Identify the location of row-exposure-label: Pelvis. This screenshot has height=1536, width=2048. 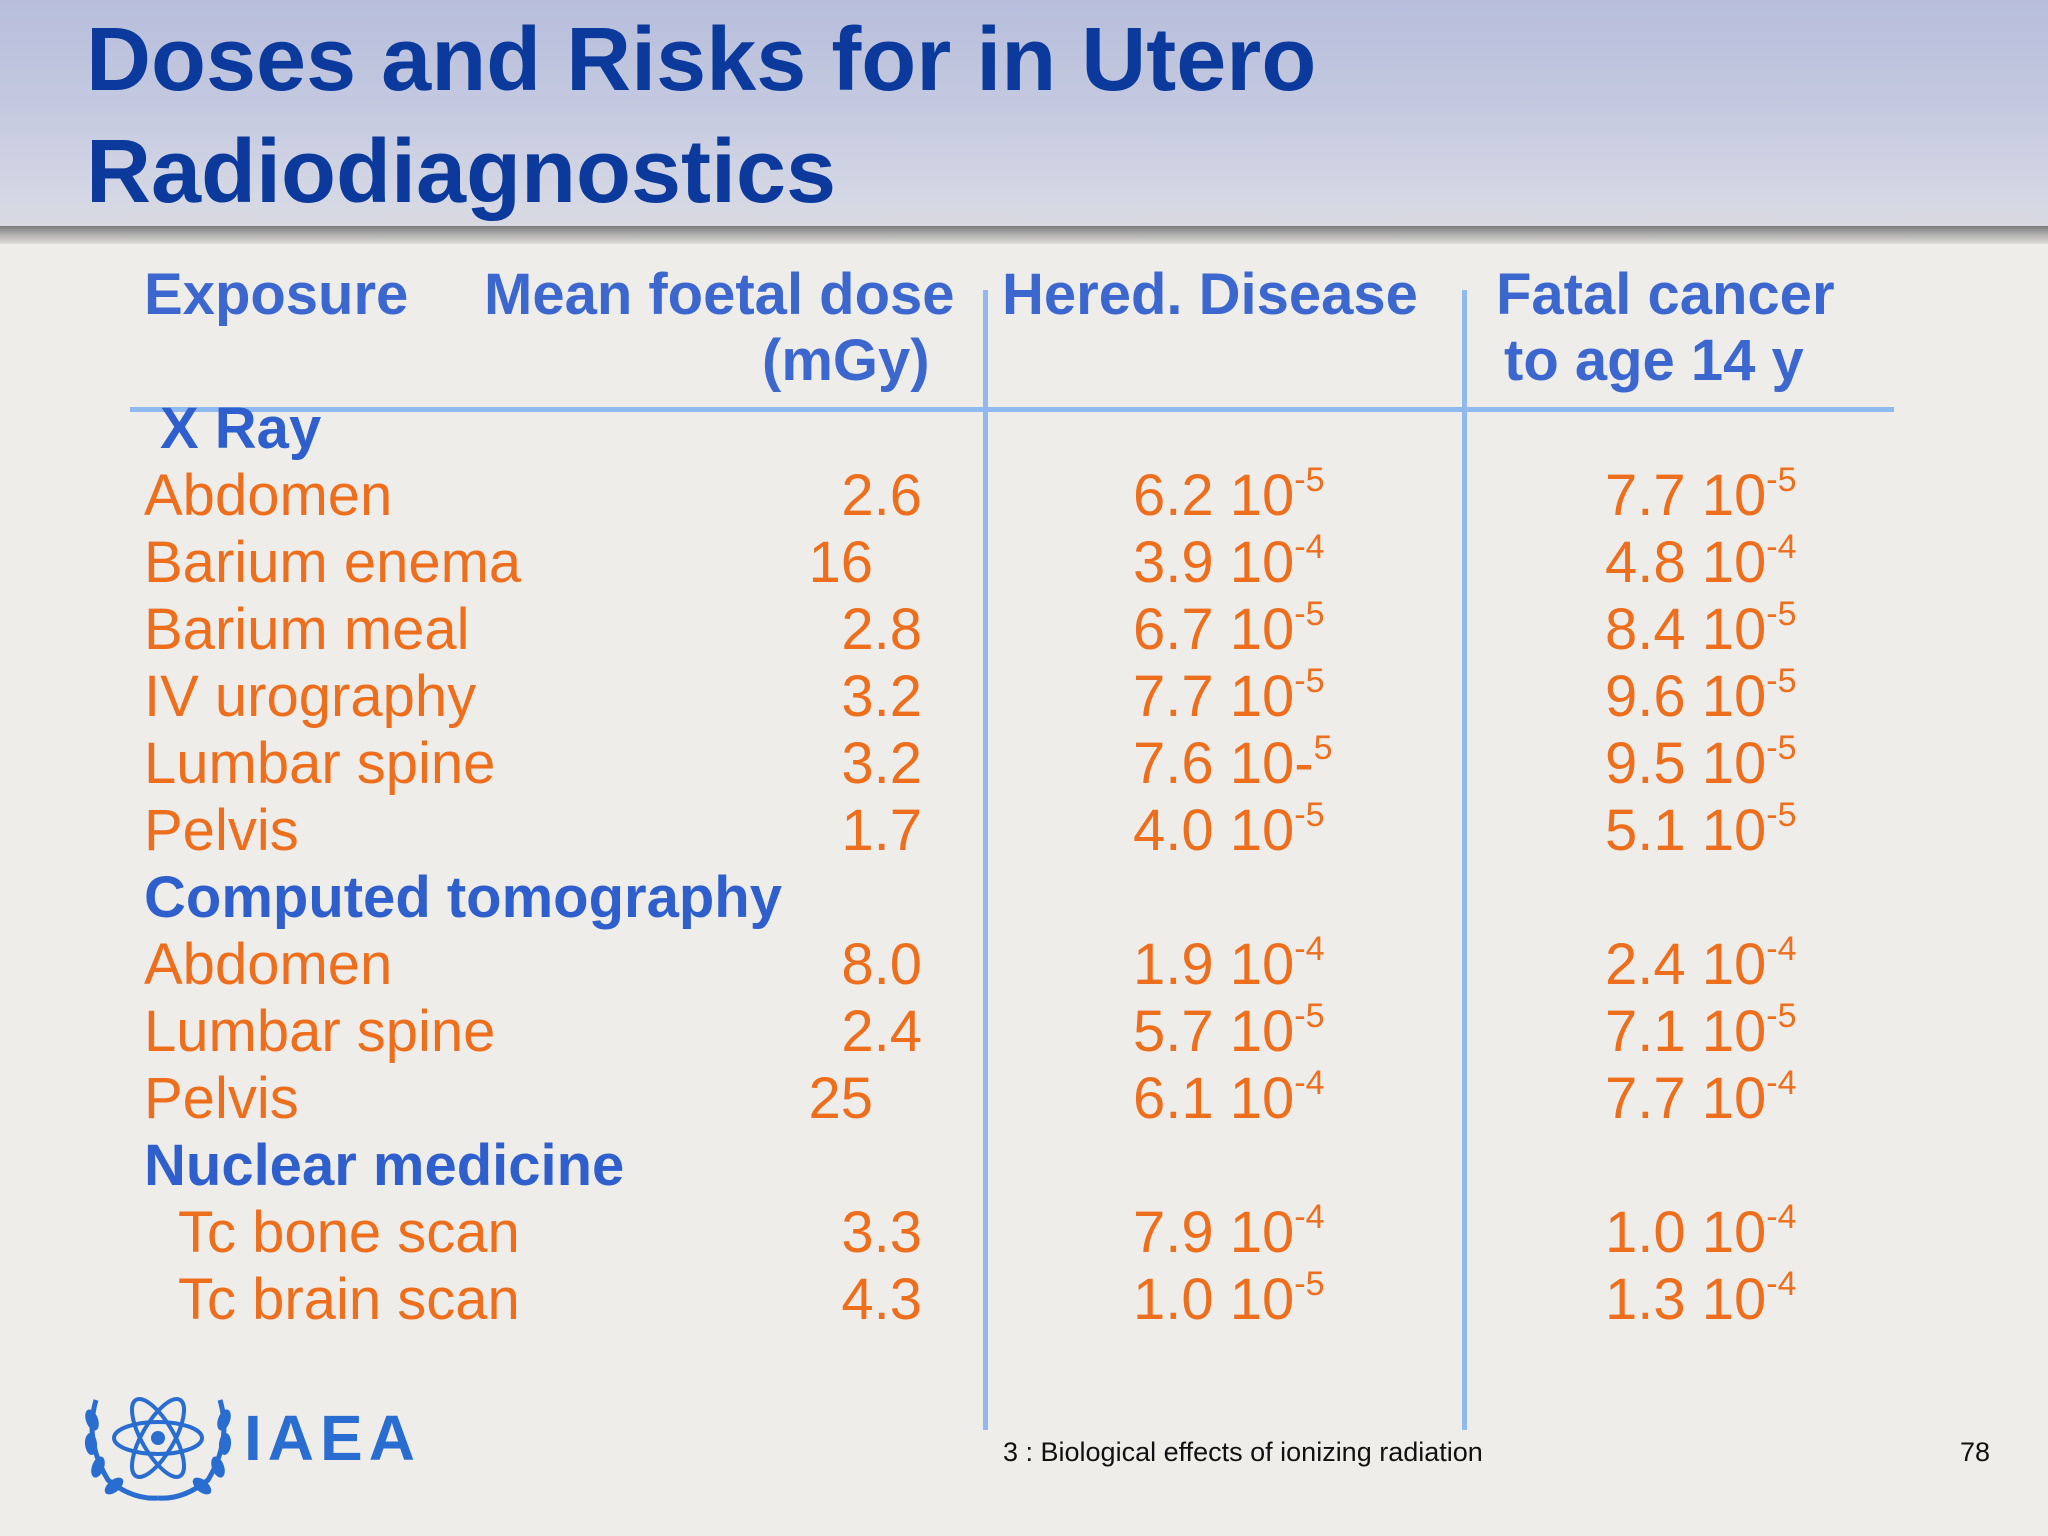
(221, 1098).